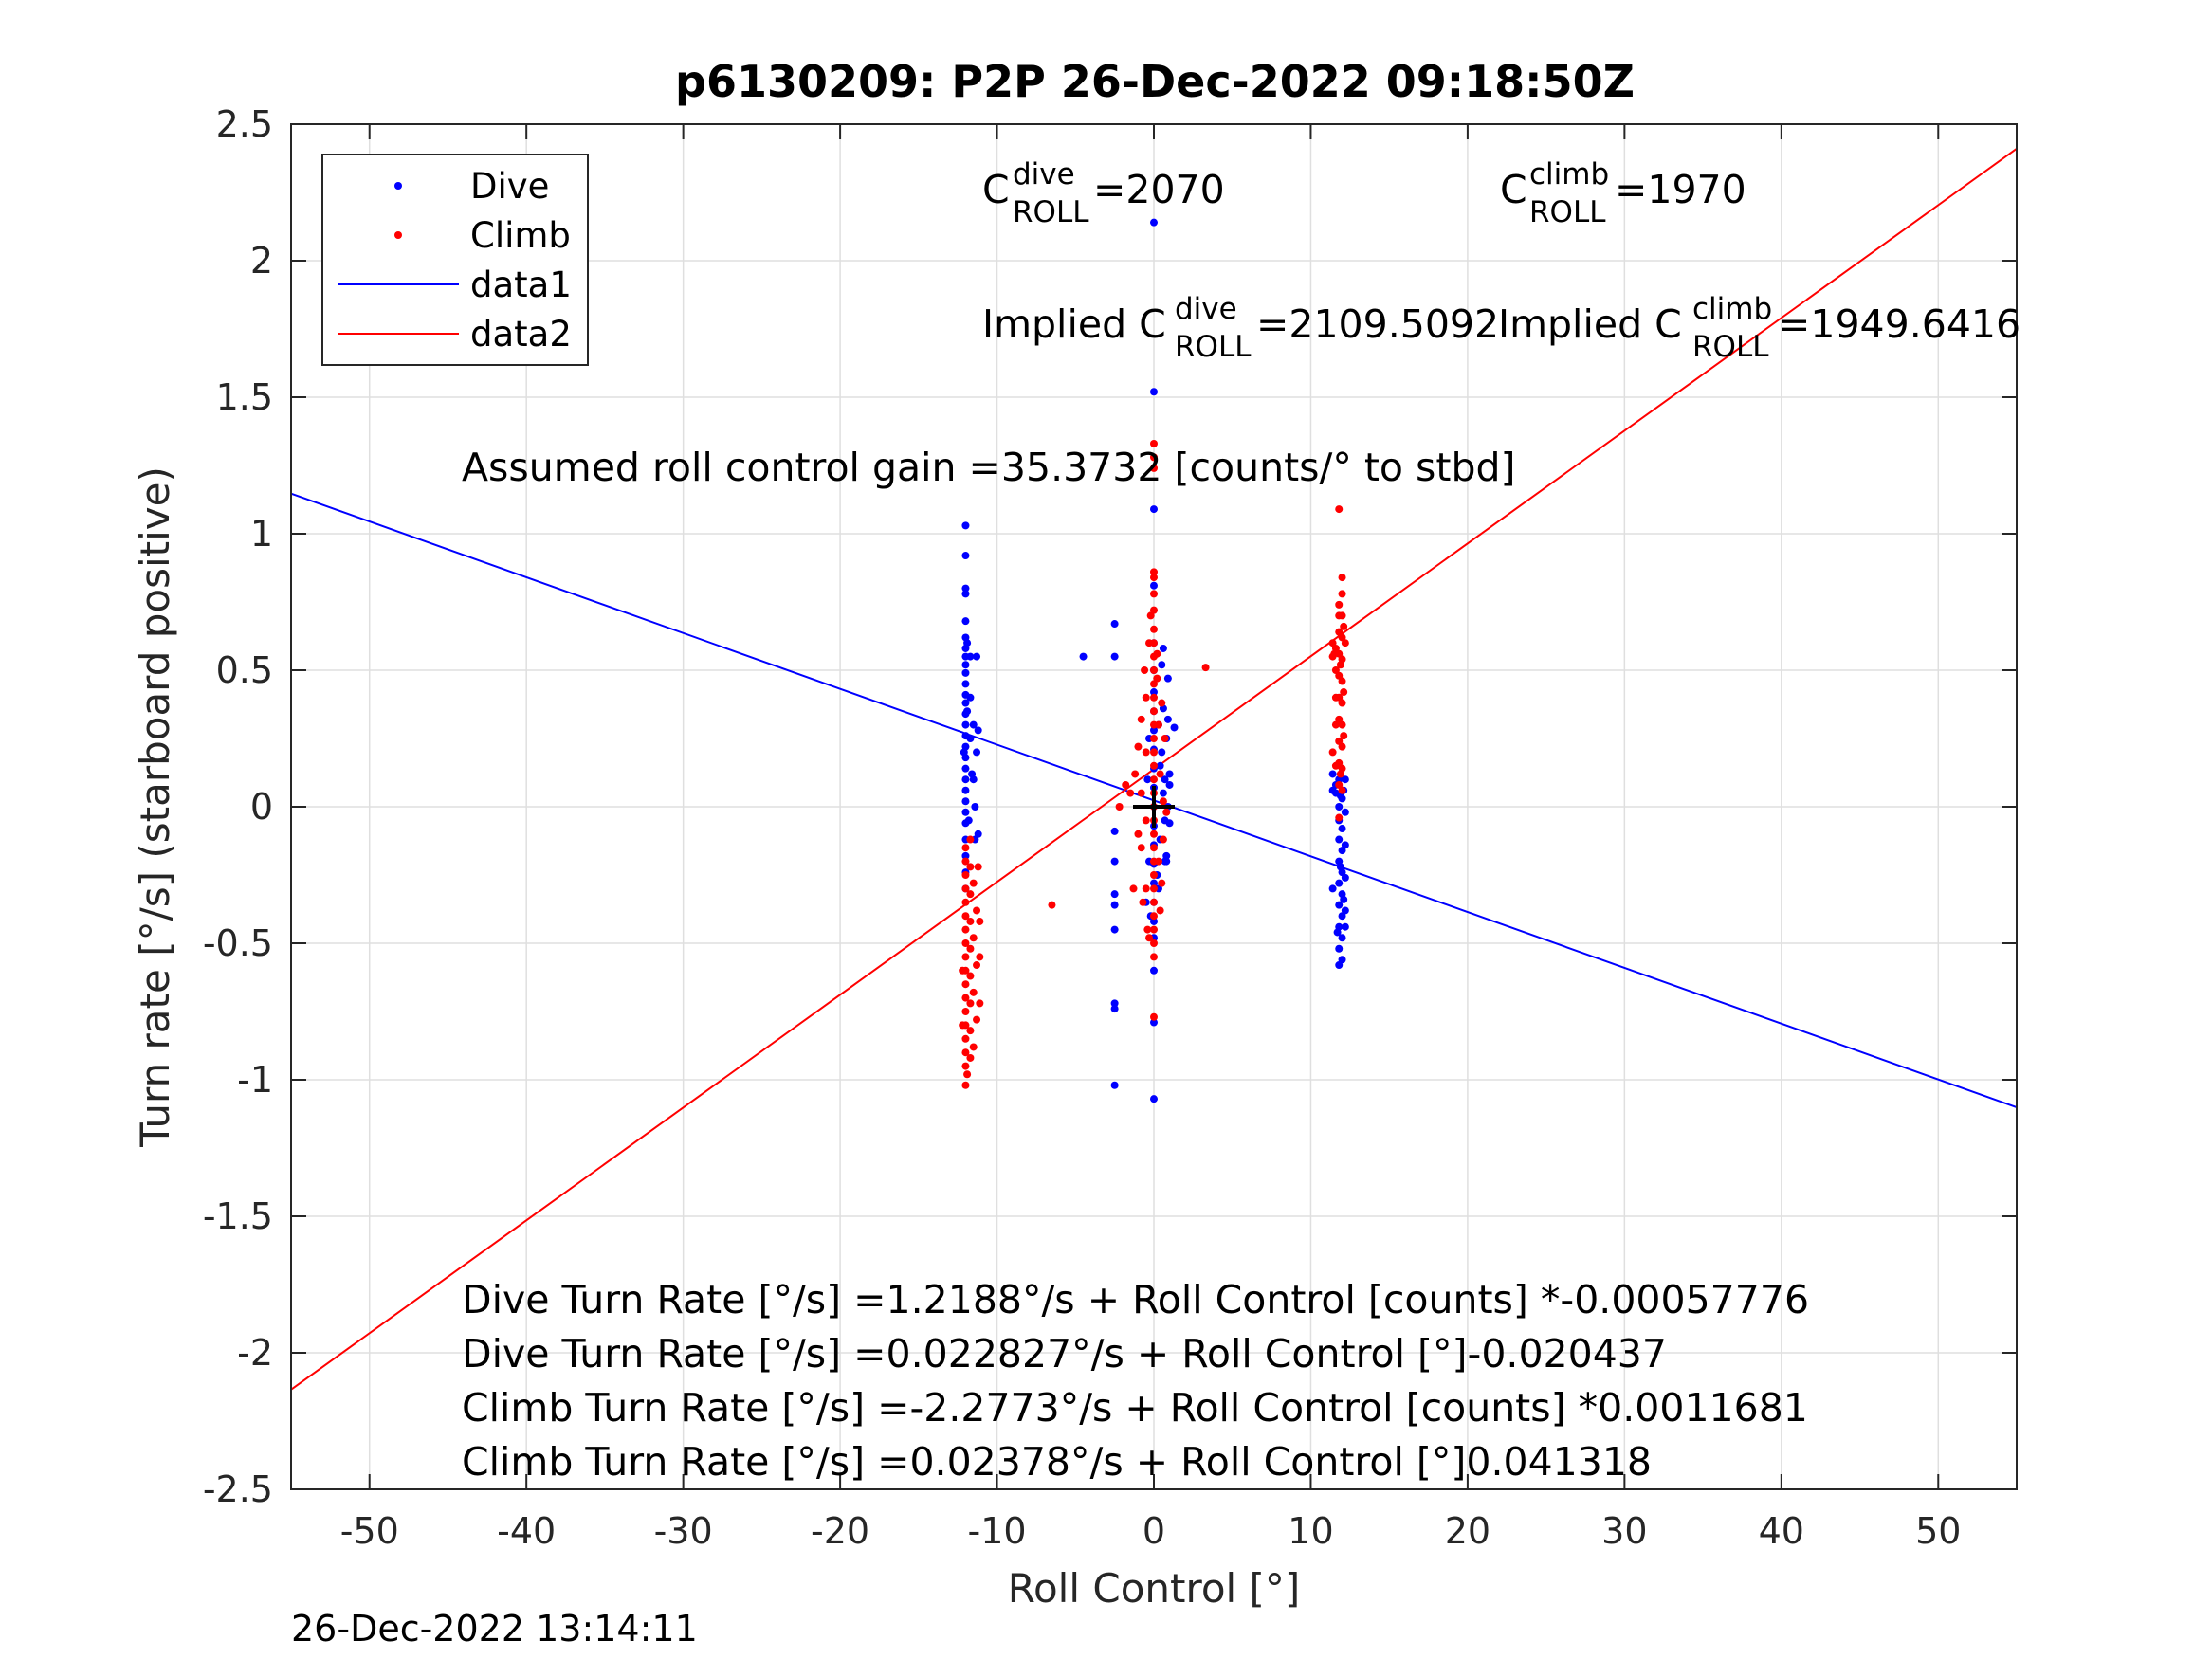 Image resolution: width=2212 pixels, height=1659 pixels. Describe the element at coordinates (1567, 212) in the screenshot. I see `c-climb-sub: ROLL` at that location.